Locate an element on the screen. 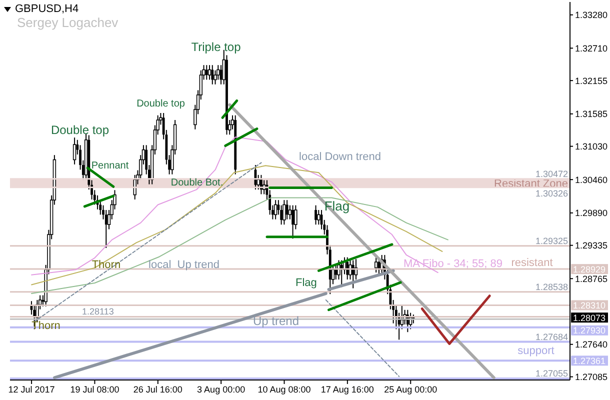 The height and width of the screenshot is (400, 610). ref-line-label: 1.28538 is located at coordinates (551, 287).